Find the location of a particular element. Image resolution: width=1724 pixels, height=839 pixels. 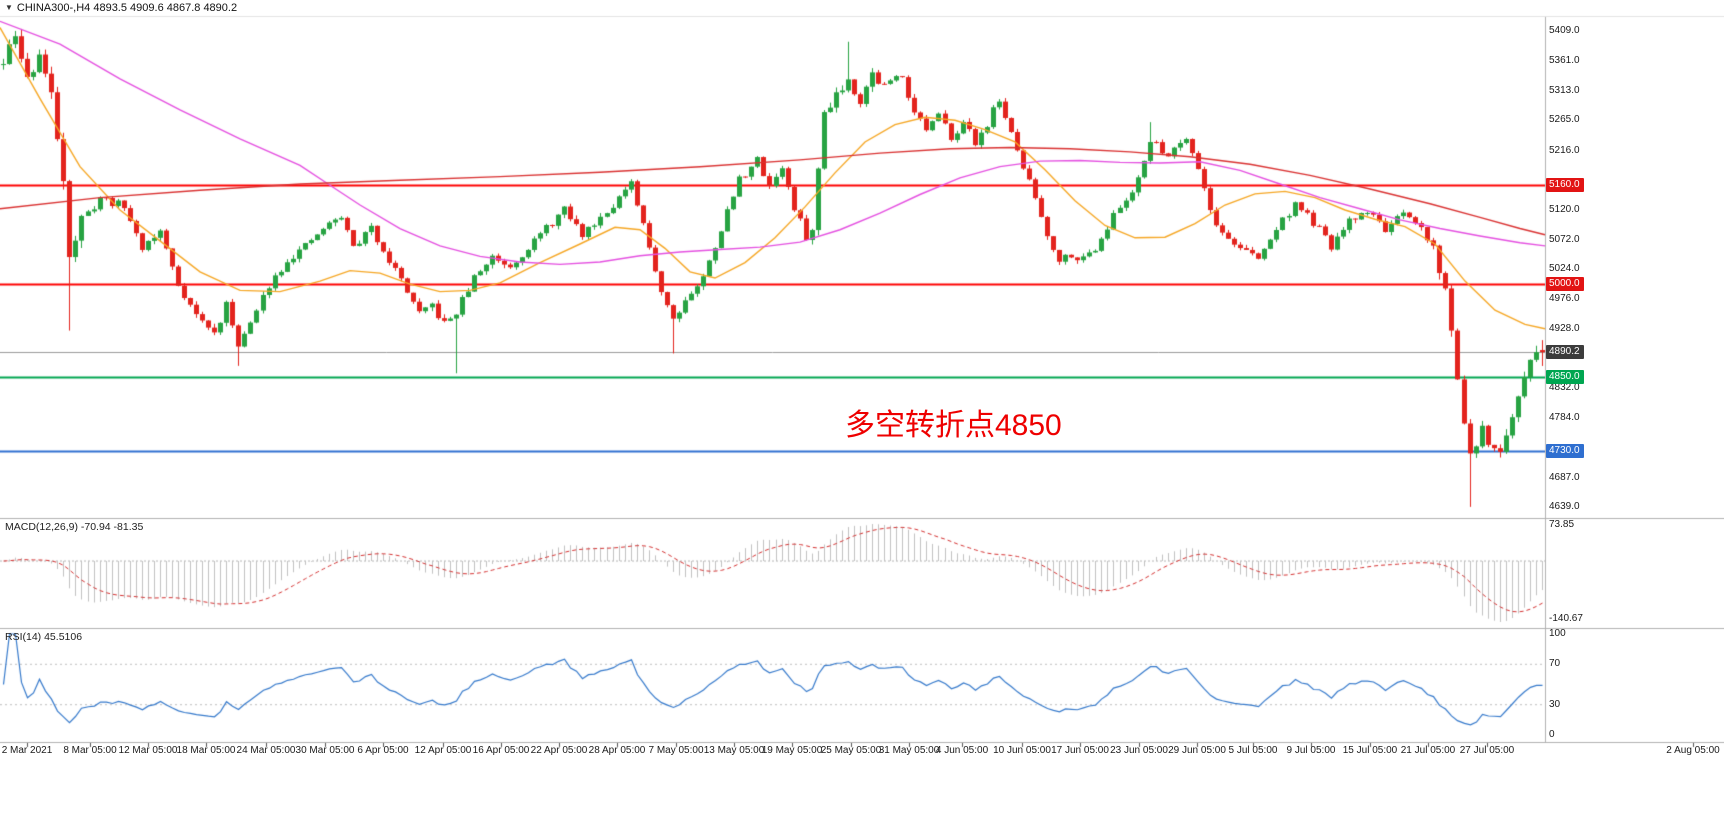

price-axis-label: 5361.0 is located at coordinates (1564, 60).